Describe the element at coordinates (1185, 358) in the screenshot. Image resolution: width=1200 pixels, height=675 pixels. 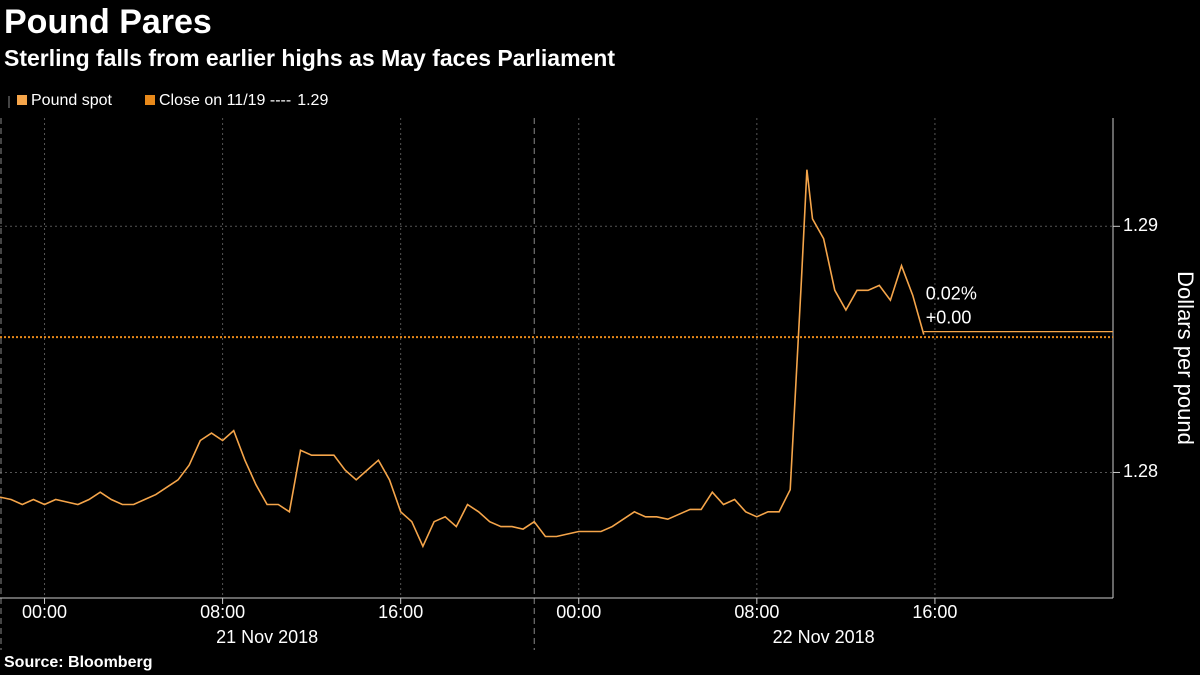
I see `y-axis-label: Dollars per pound` at that location.